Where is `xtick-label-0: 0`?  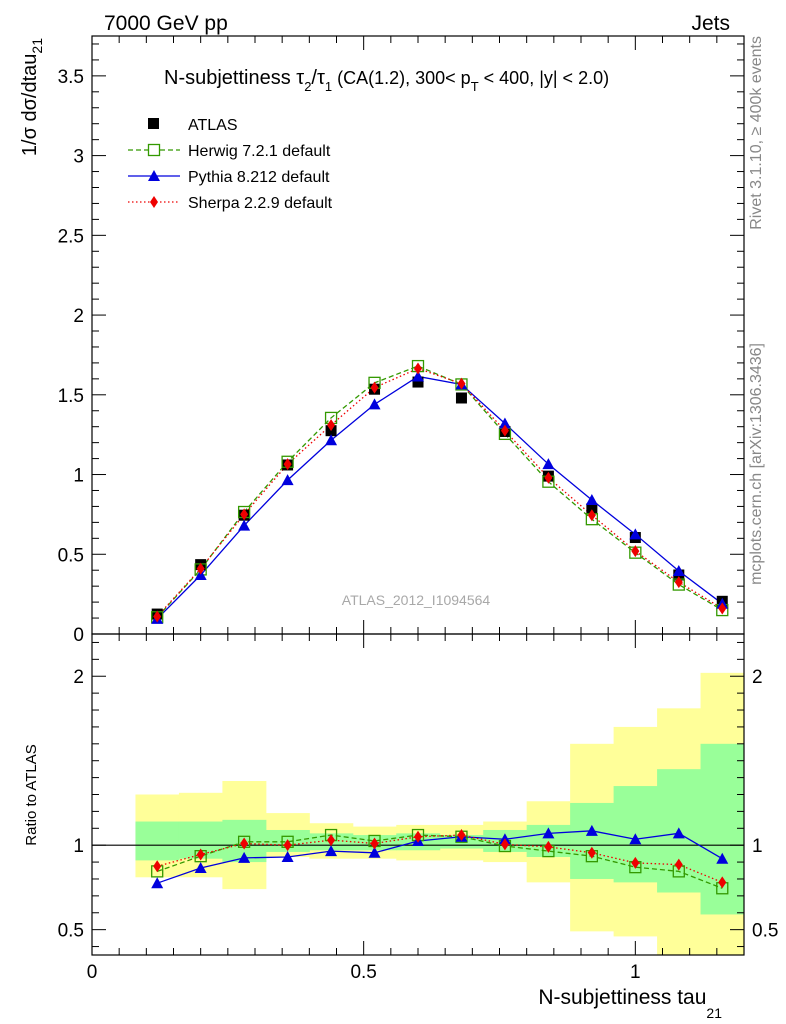
xtick-label-0: 0 is located at coordinates (92, 972).